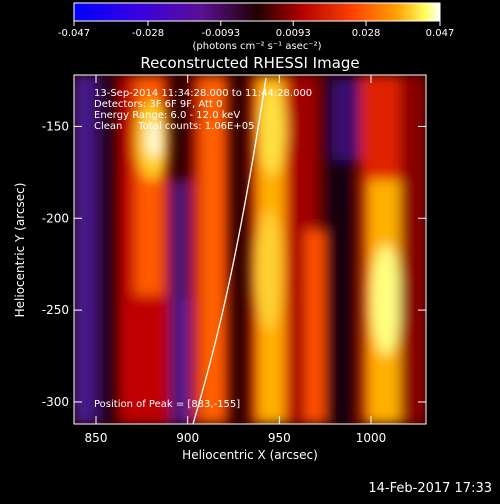 The image size is (500, 504). Describe the element at coordinates (256, 30) in the screenshot. I see `colorbar-ticks: -0.047 -0.028 -0.0093 0.0093 0.028 0.047` at that location.